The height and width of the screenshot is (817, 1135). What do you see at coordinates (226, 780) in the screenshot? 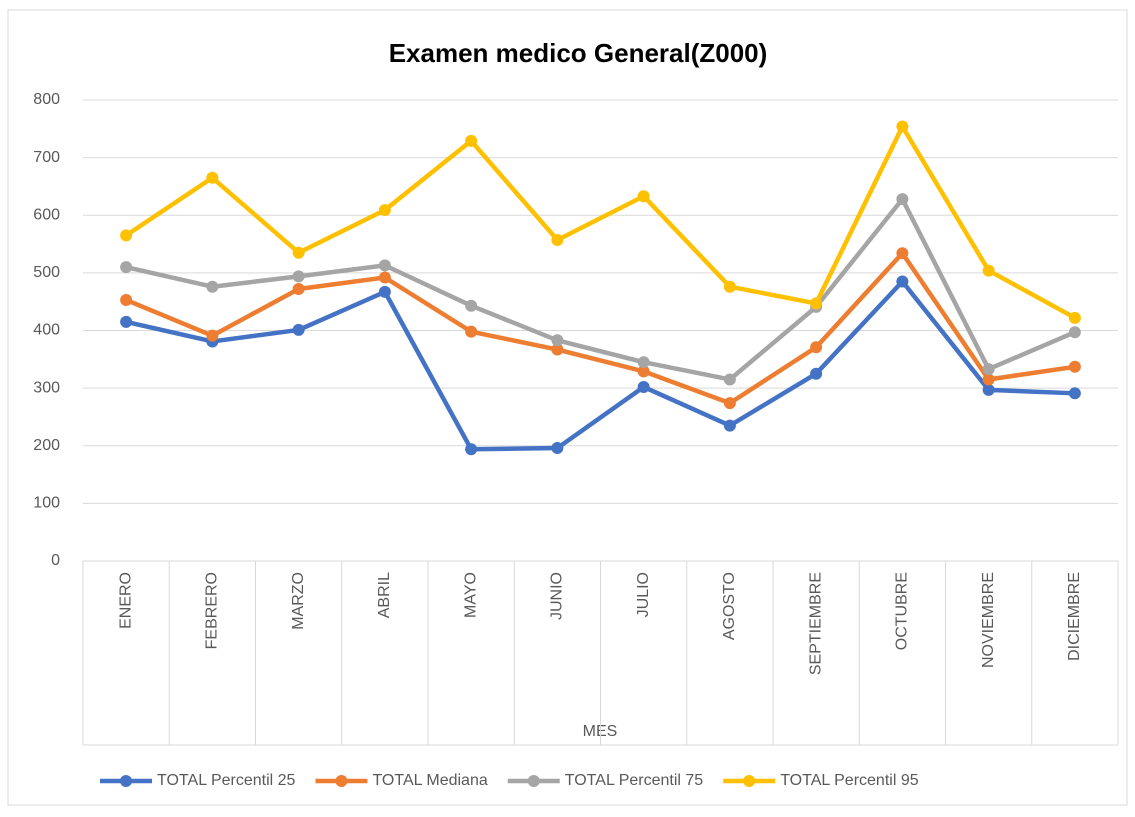
I see `legend-label: TOTAL Percentil 25` at bounding box center [226, 780].